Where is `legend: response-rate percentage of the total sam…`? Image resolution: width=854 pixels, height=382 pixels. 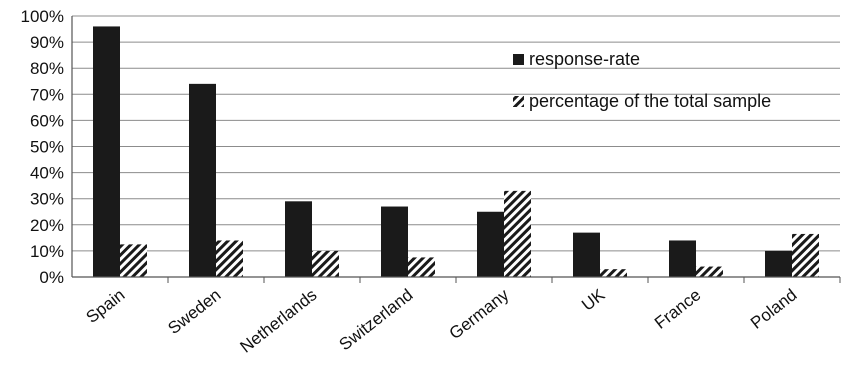 legend: response-rate percentage of the total sam… is located at coordinates (642, 80).